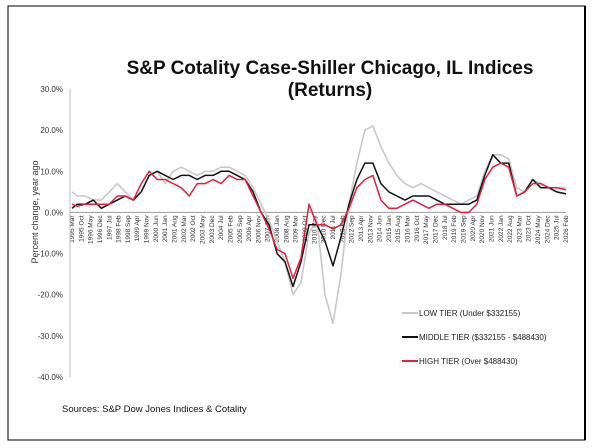  I want to click on chart-title-line2: (Returns), so click(330, 90).